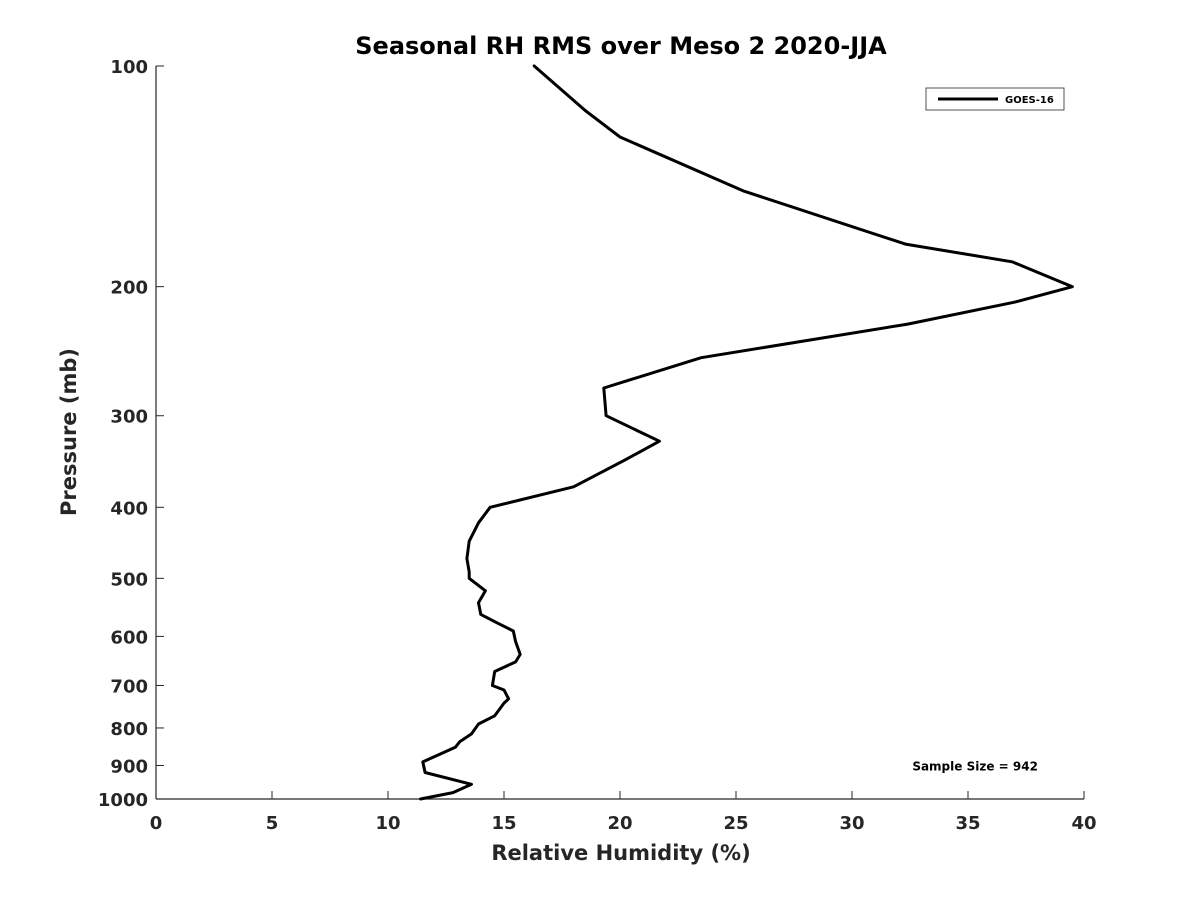  What do you see at coordinates (129, 417) in the screenshot?
I see `y-tick-label: 300` at bounding box center [129, 417].